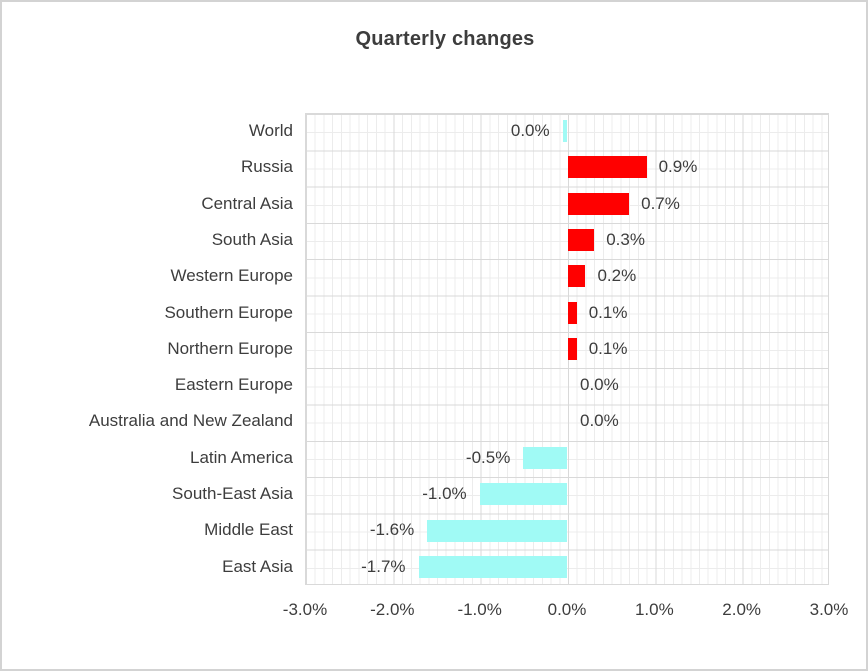 The height and width of the screenshot is (671, 868). What do you see at coordinates (599, 203) in the screenshot?
I see `bar-central-asia` at bounding box center [599, 203].